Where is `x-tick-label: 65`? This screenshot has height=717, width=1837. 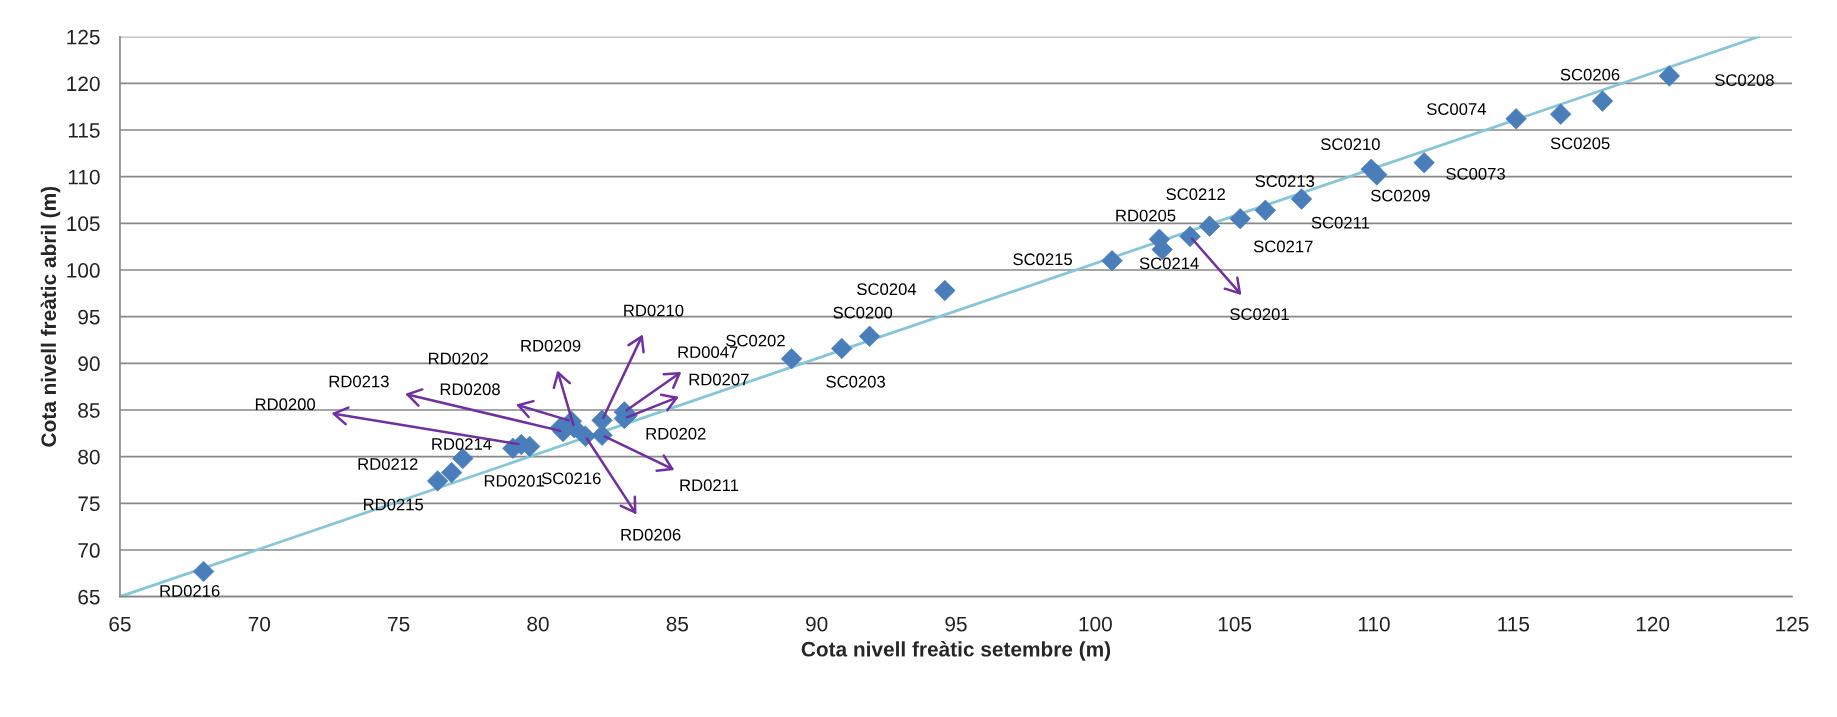 x-tick-label: 65 is located at coordinates (120, 624).